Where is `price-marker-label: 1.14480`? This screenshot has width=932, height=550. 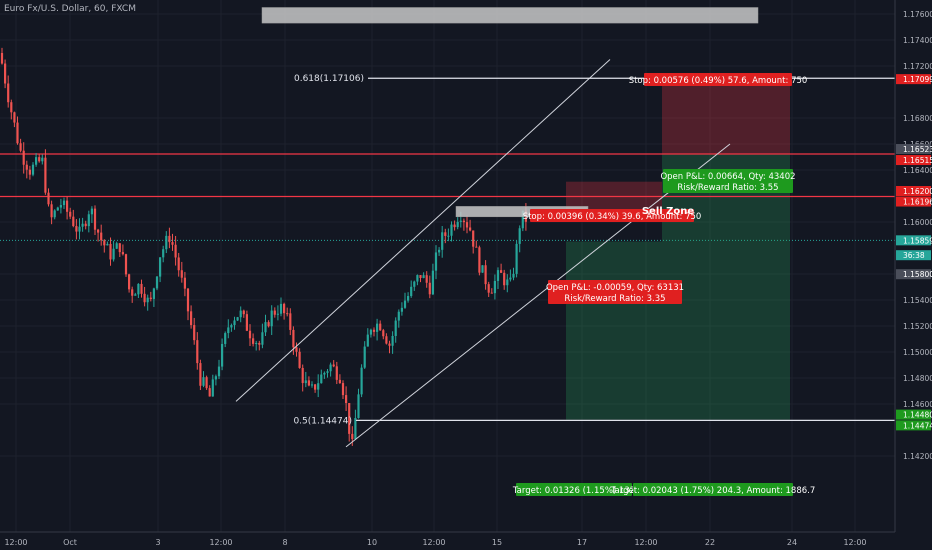
price-marker-label: 1.14480 is located at coordinates (917, 415).